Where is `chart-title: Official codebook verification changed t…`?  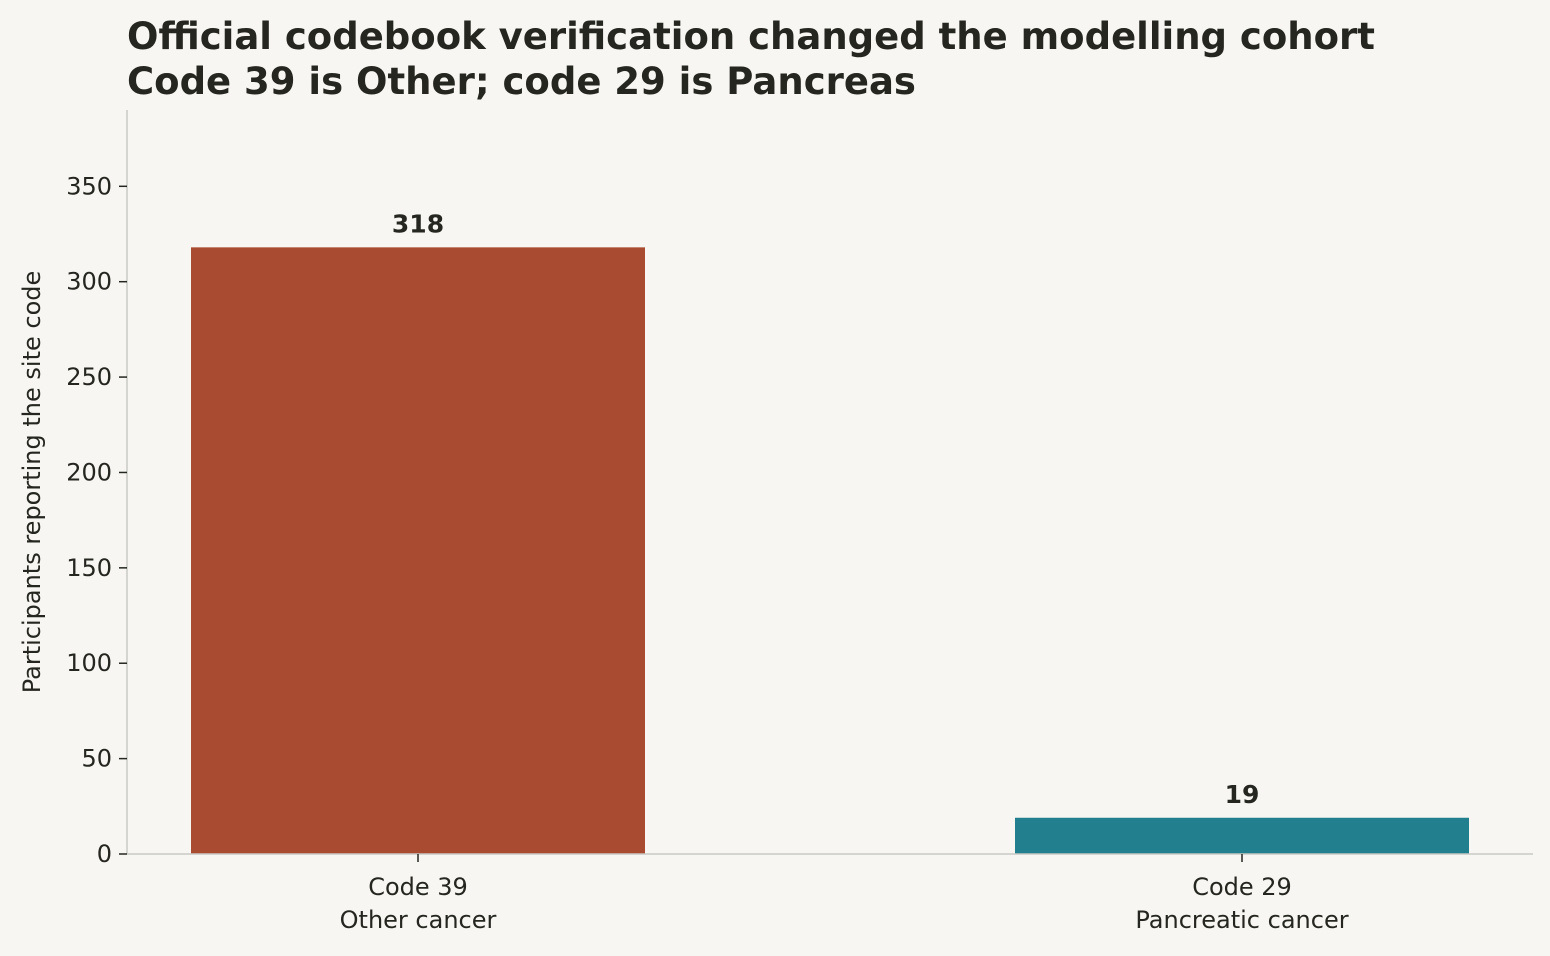
chart-title: Official codebook verification changed t… is located at coordinates (751, 36).